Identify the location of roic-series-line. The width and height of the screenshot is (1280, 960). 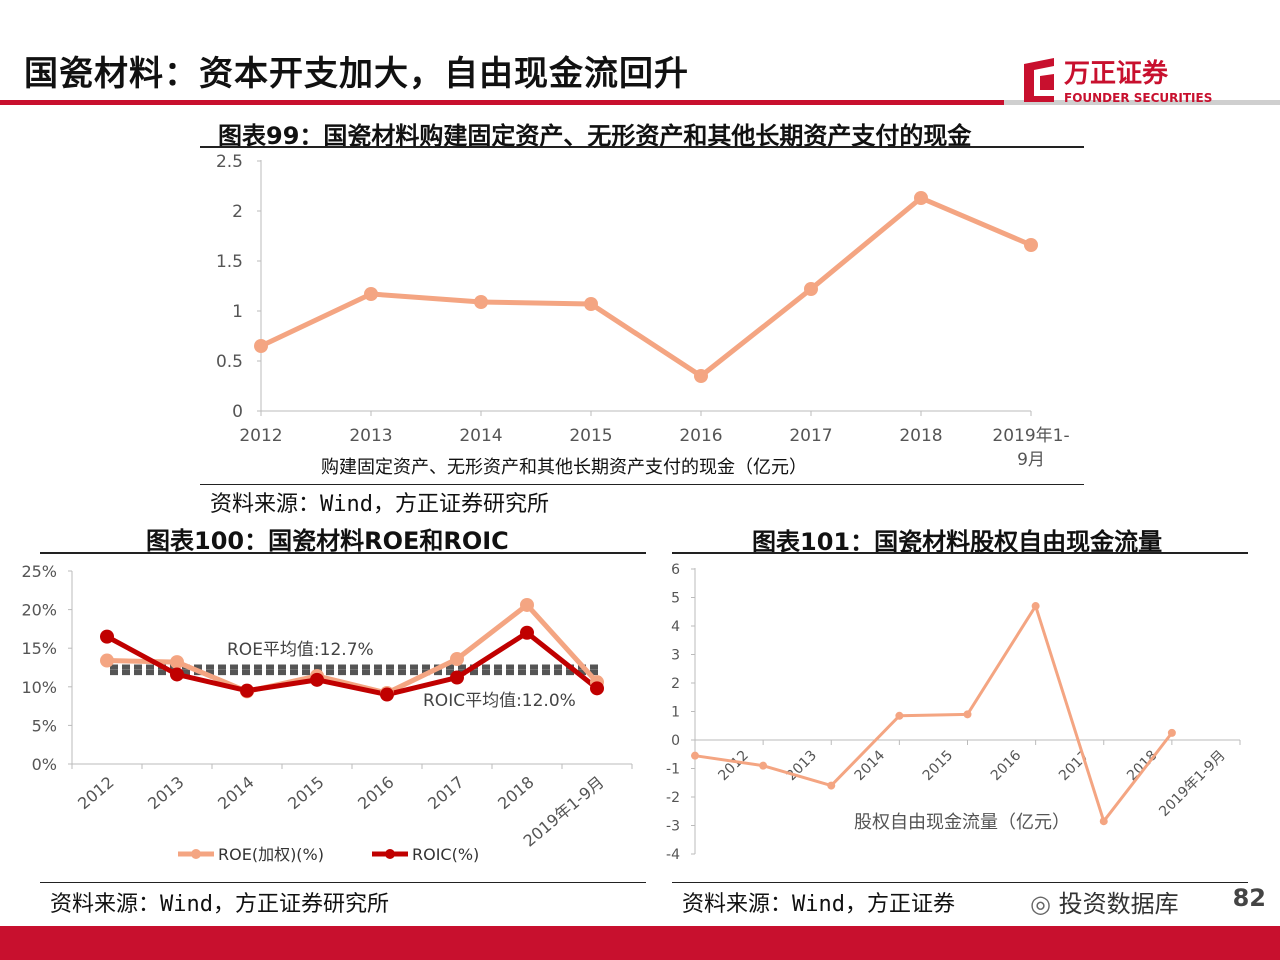
(352, 664).